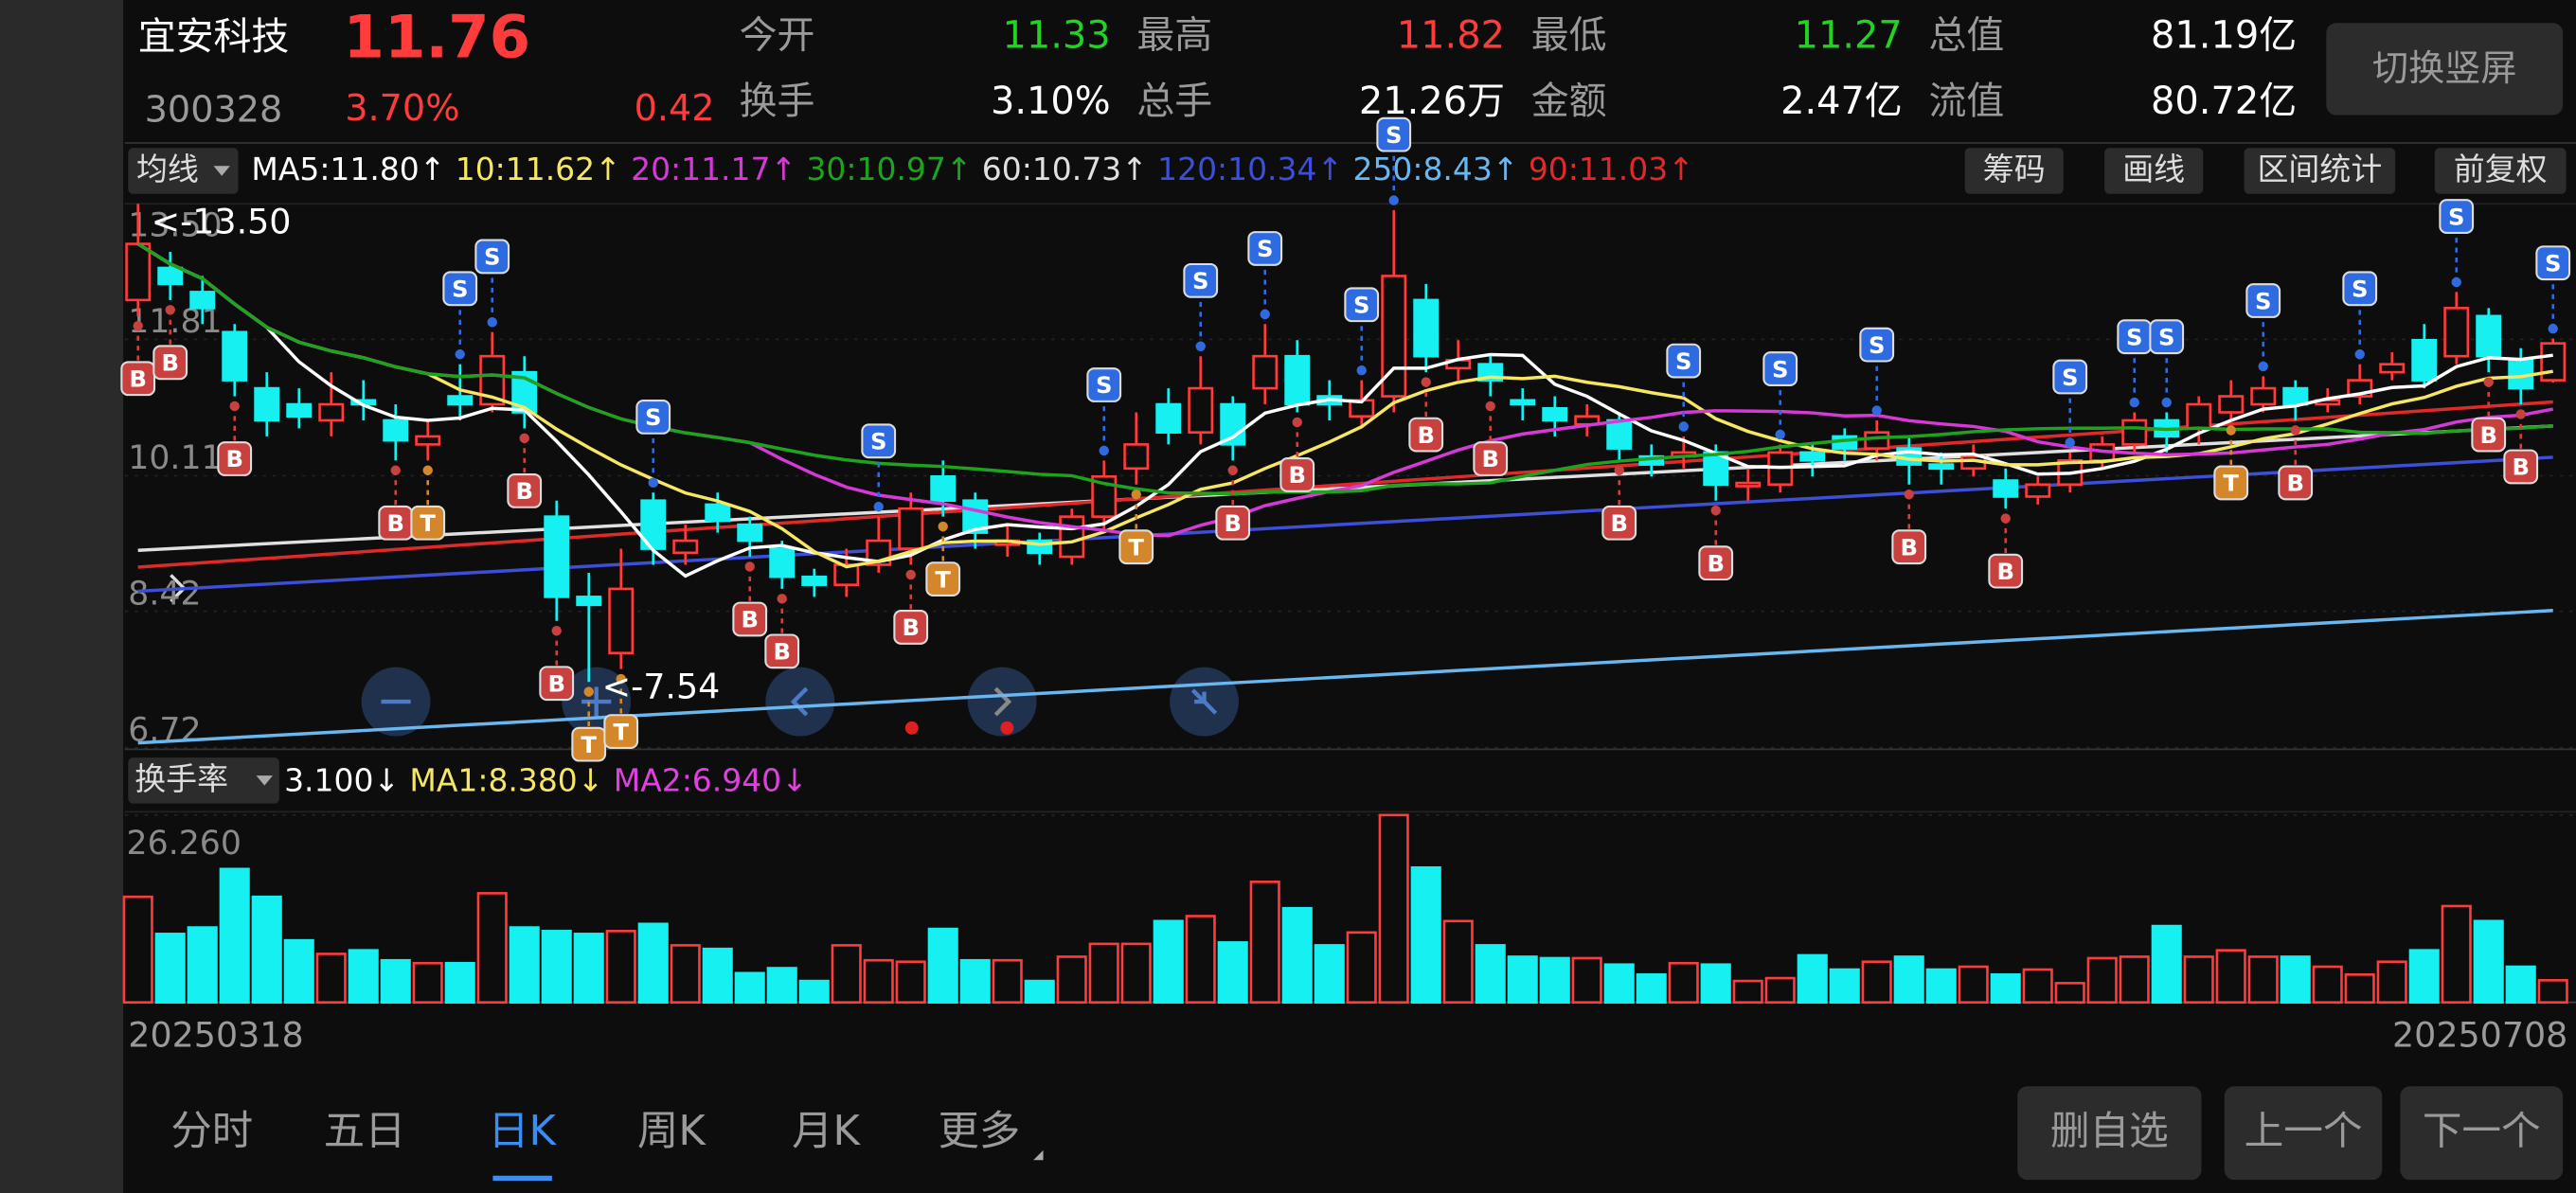 This screenshot has width=2576, height=1193. What do you see at coordinates (980, 1131) in the screenshot?
I see `period-tab: 更多` at bounding box center [980, 1131].